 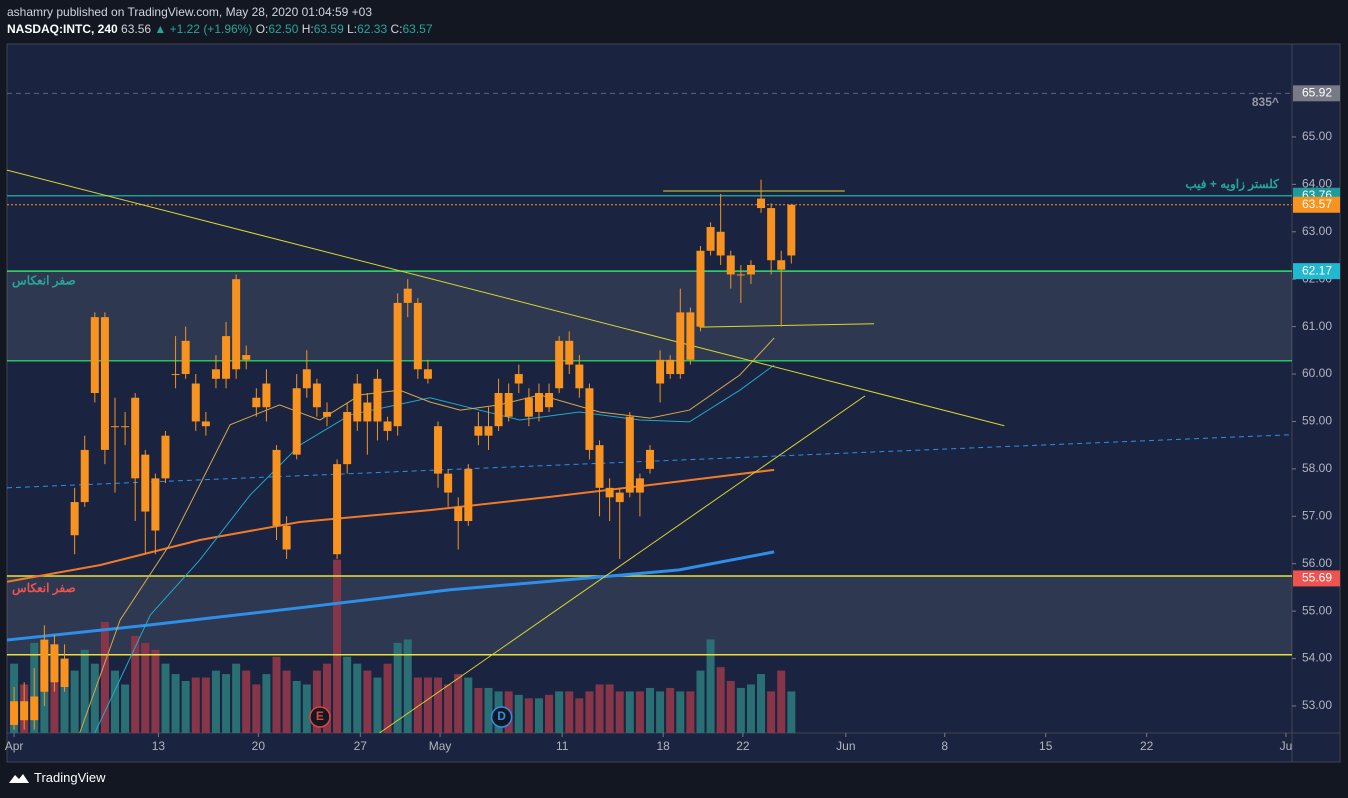 What do you see at coordinates (70, 777) in the screenshot?
I see `brand: TradingView` at bounding box center [70, 777].